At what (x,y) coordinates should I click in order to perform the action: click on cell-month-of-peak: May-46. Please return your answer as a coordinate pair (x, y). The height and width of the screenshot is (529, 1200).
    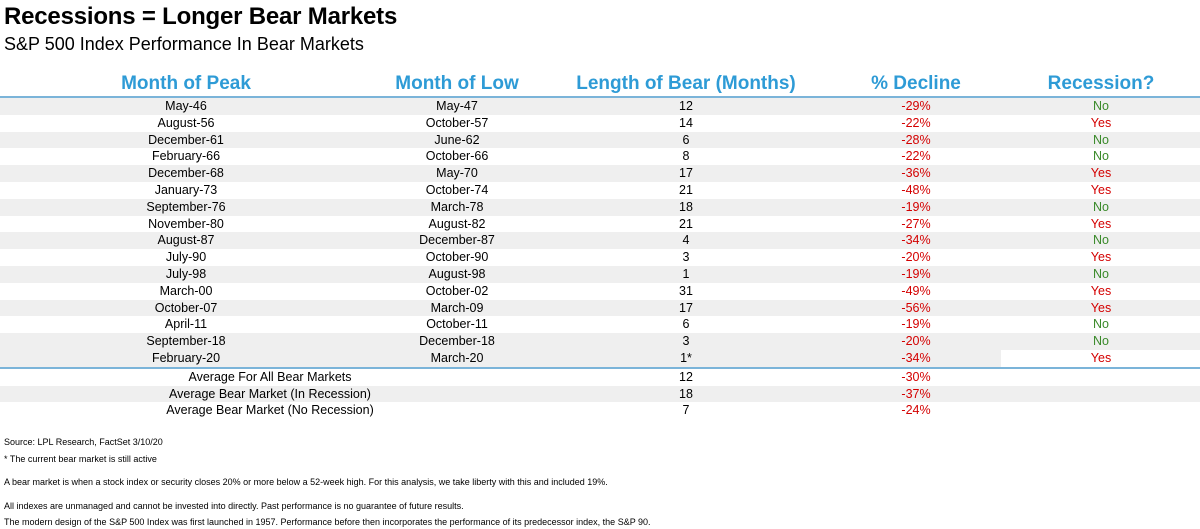
    Looking at the image, I should click on (186, 106).